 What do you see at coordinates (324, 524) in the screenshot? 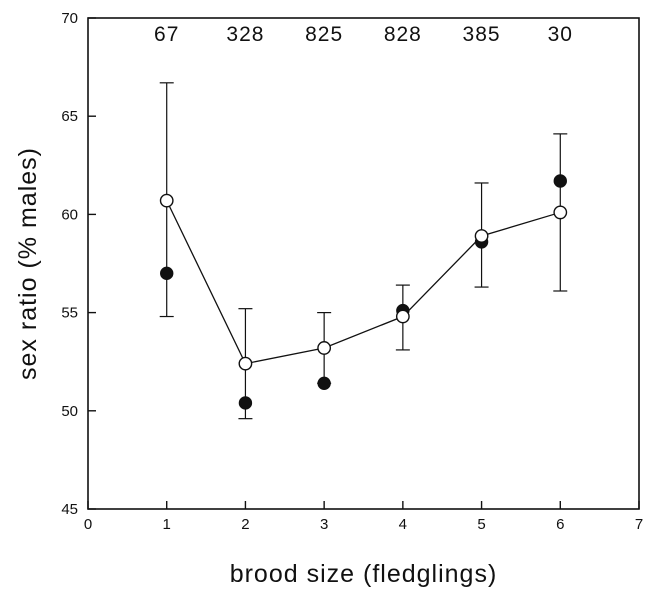
I see `x-tick-label: 3` at bounding box center [324, 524].